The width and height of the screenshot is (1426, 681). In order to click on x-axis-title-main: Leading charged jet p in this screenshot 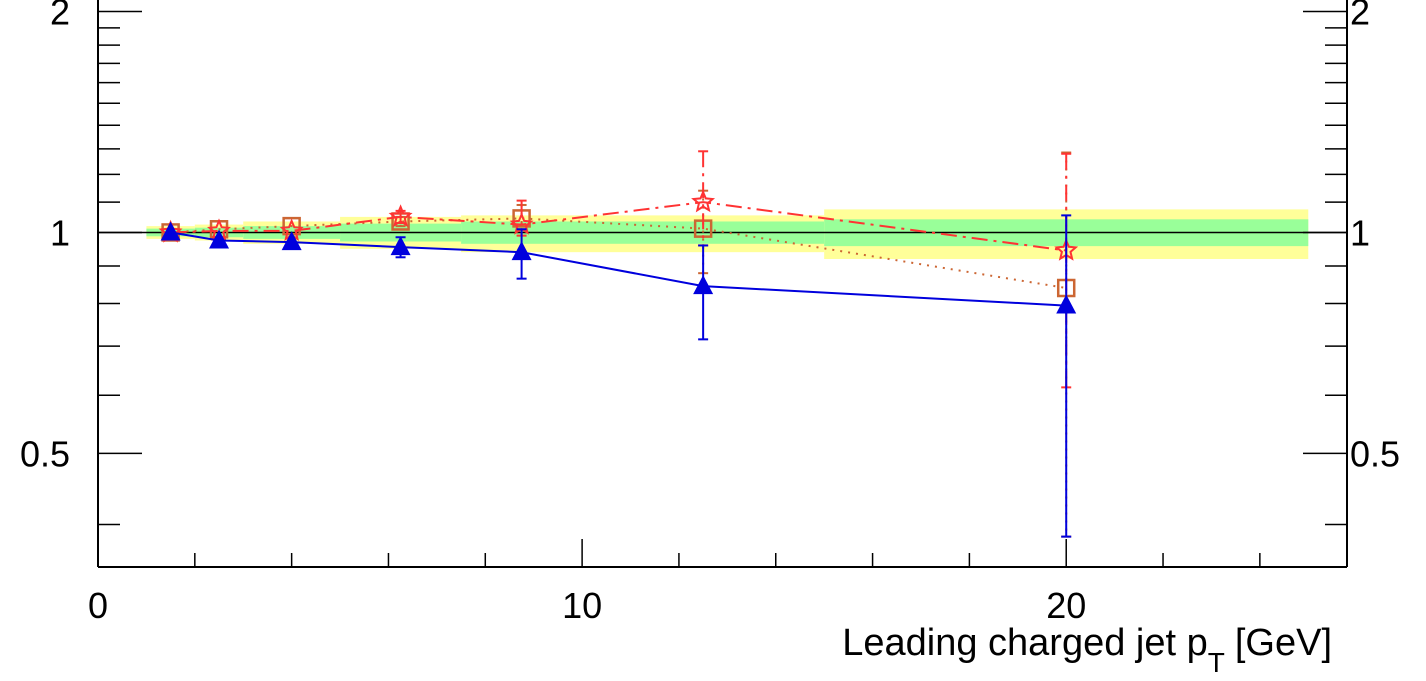, I will do `click(1025, 643)`.